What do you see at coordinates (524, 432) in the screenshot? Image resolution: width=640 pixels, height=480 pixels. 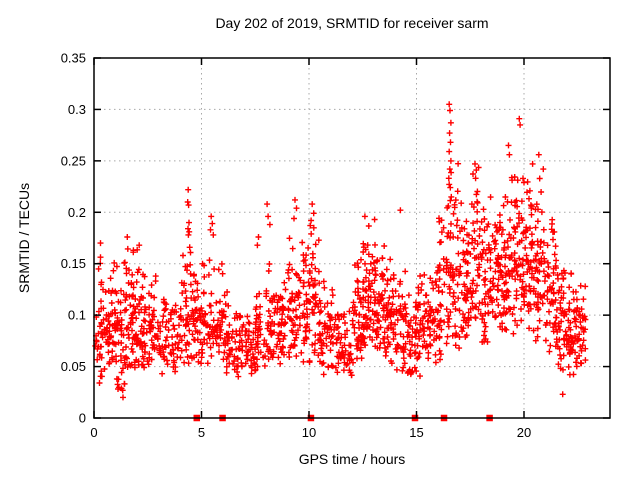 I see `x-tick-label: 20` at bounding box center [524, 432].